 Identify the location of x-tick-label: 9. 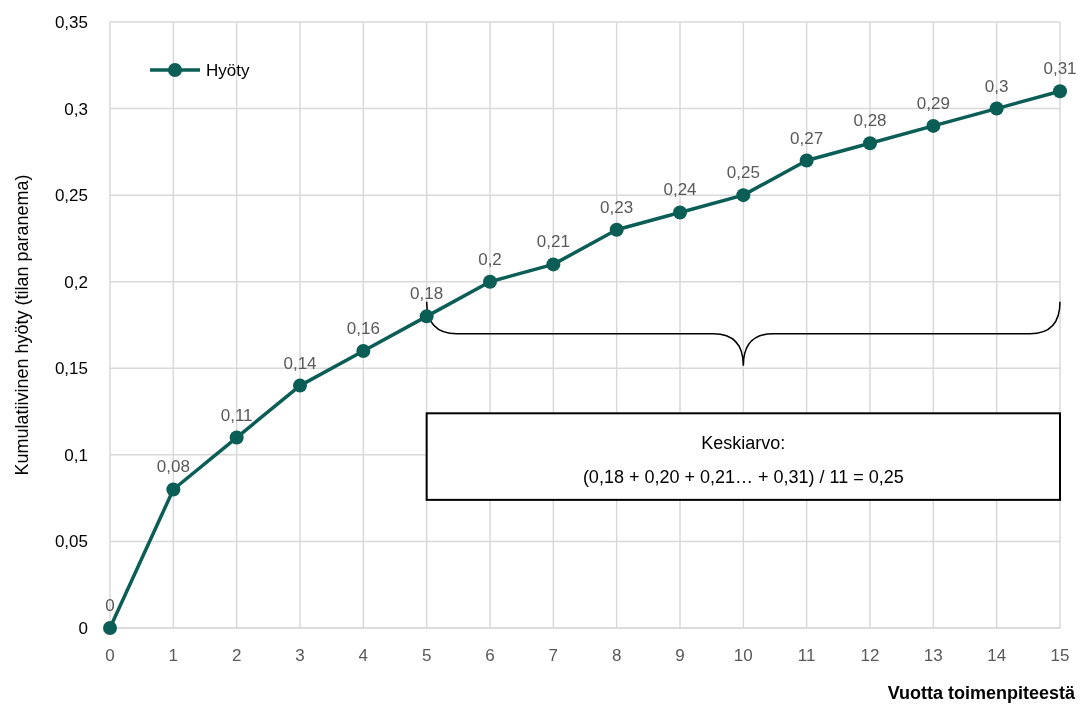
(680, 655).